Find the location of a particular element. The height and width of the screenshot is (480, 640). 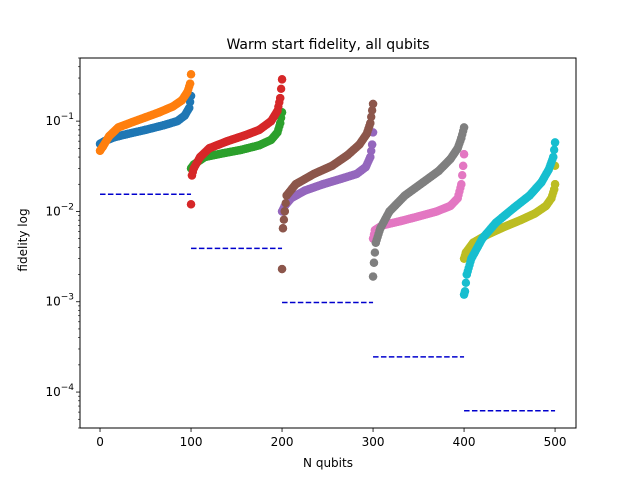

y-tick-label: 10⁻¹ is located at coordinates (59, 120).